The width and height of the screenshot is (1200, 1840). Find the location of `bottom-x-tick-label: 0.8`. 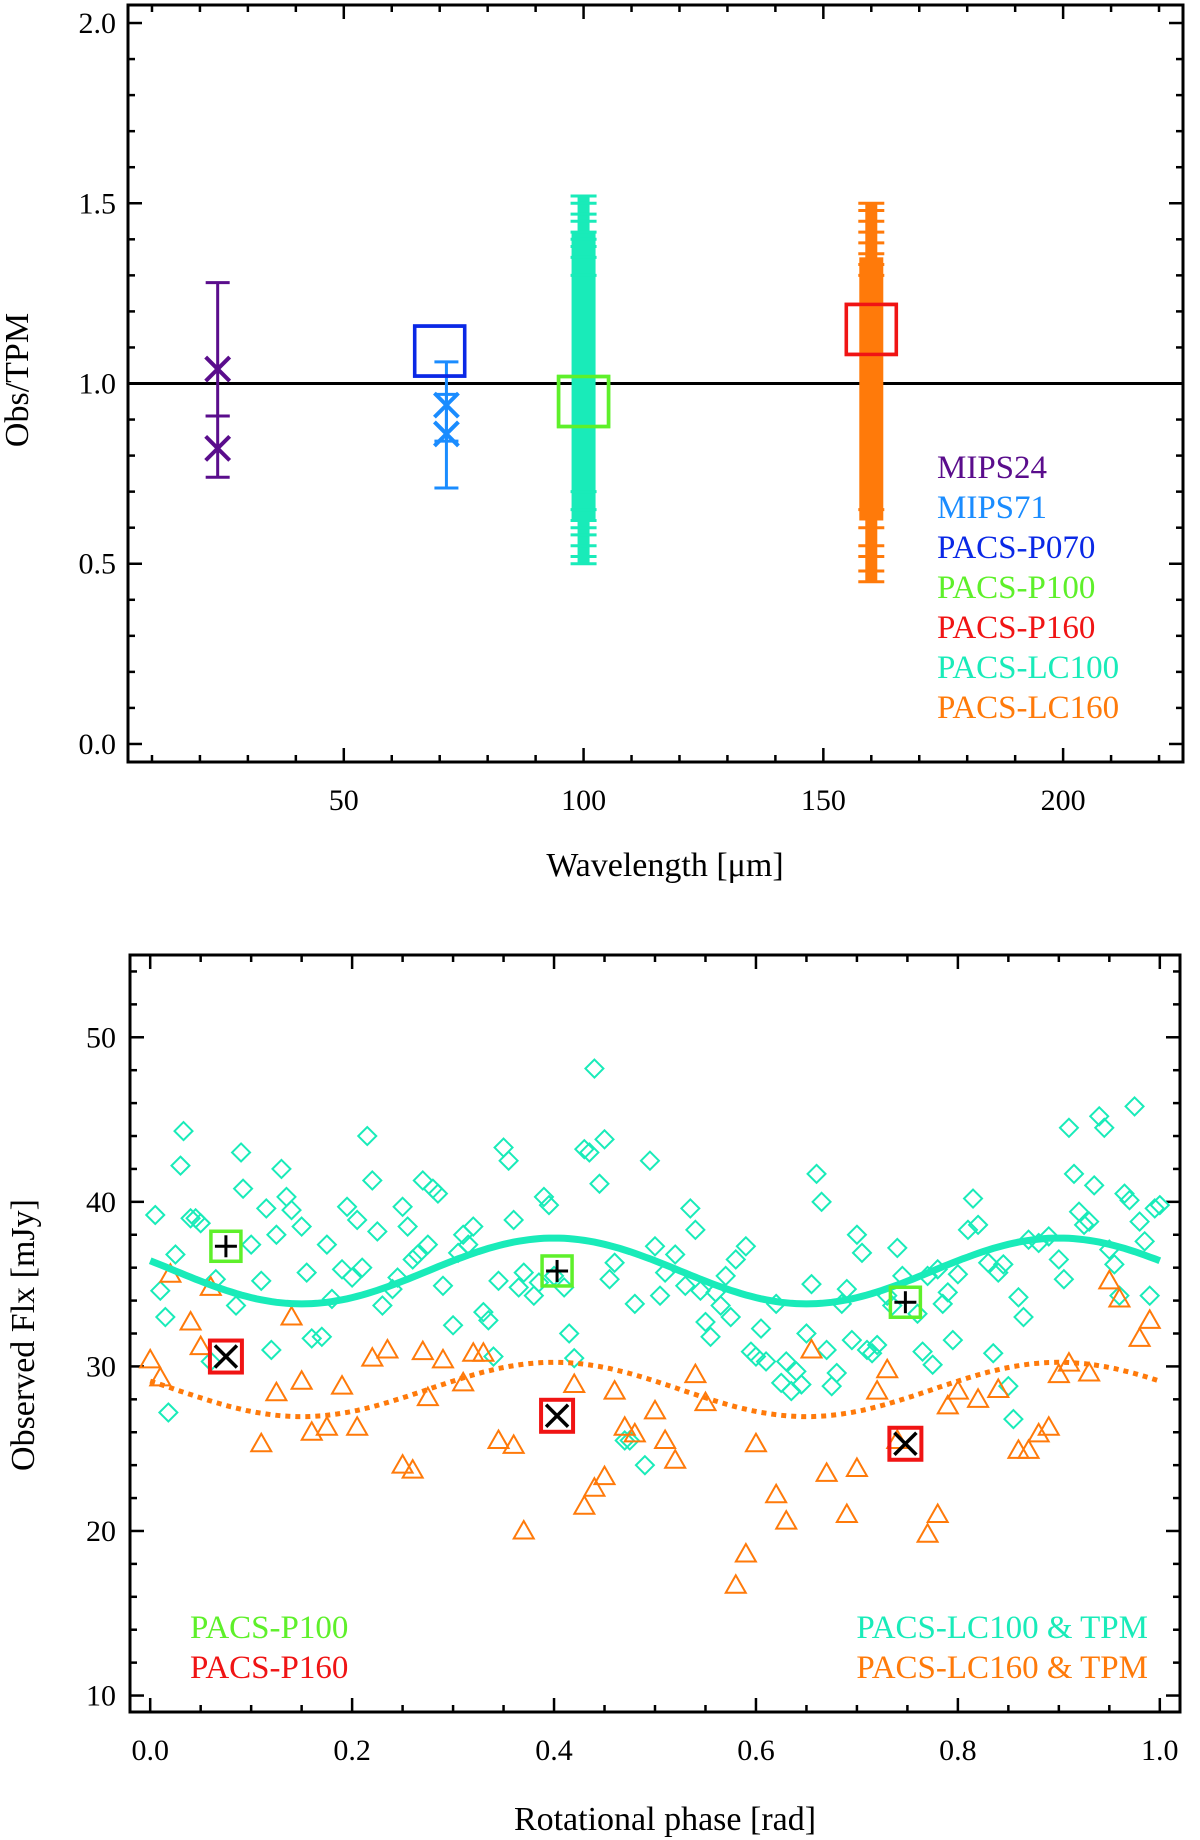

bottom-x-tick-label: 0.8 is located at coordinates (958, 1750).